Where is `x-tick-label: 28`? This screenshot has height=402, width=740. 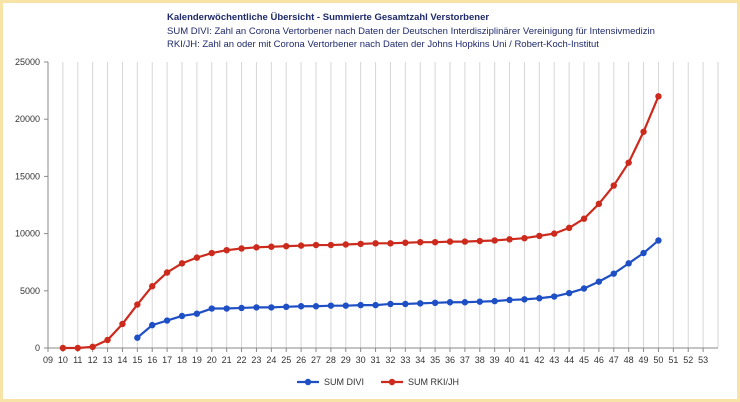
x-tick-label: 28 is located at coordinates (331, 360).